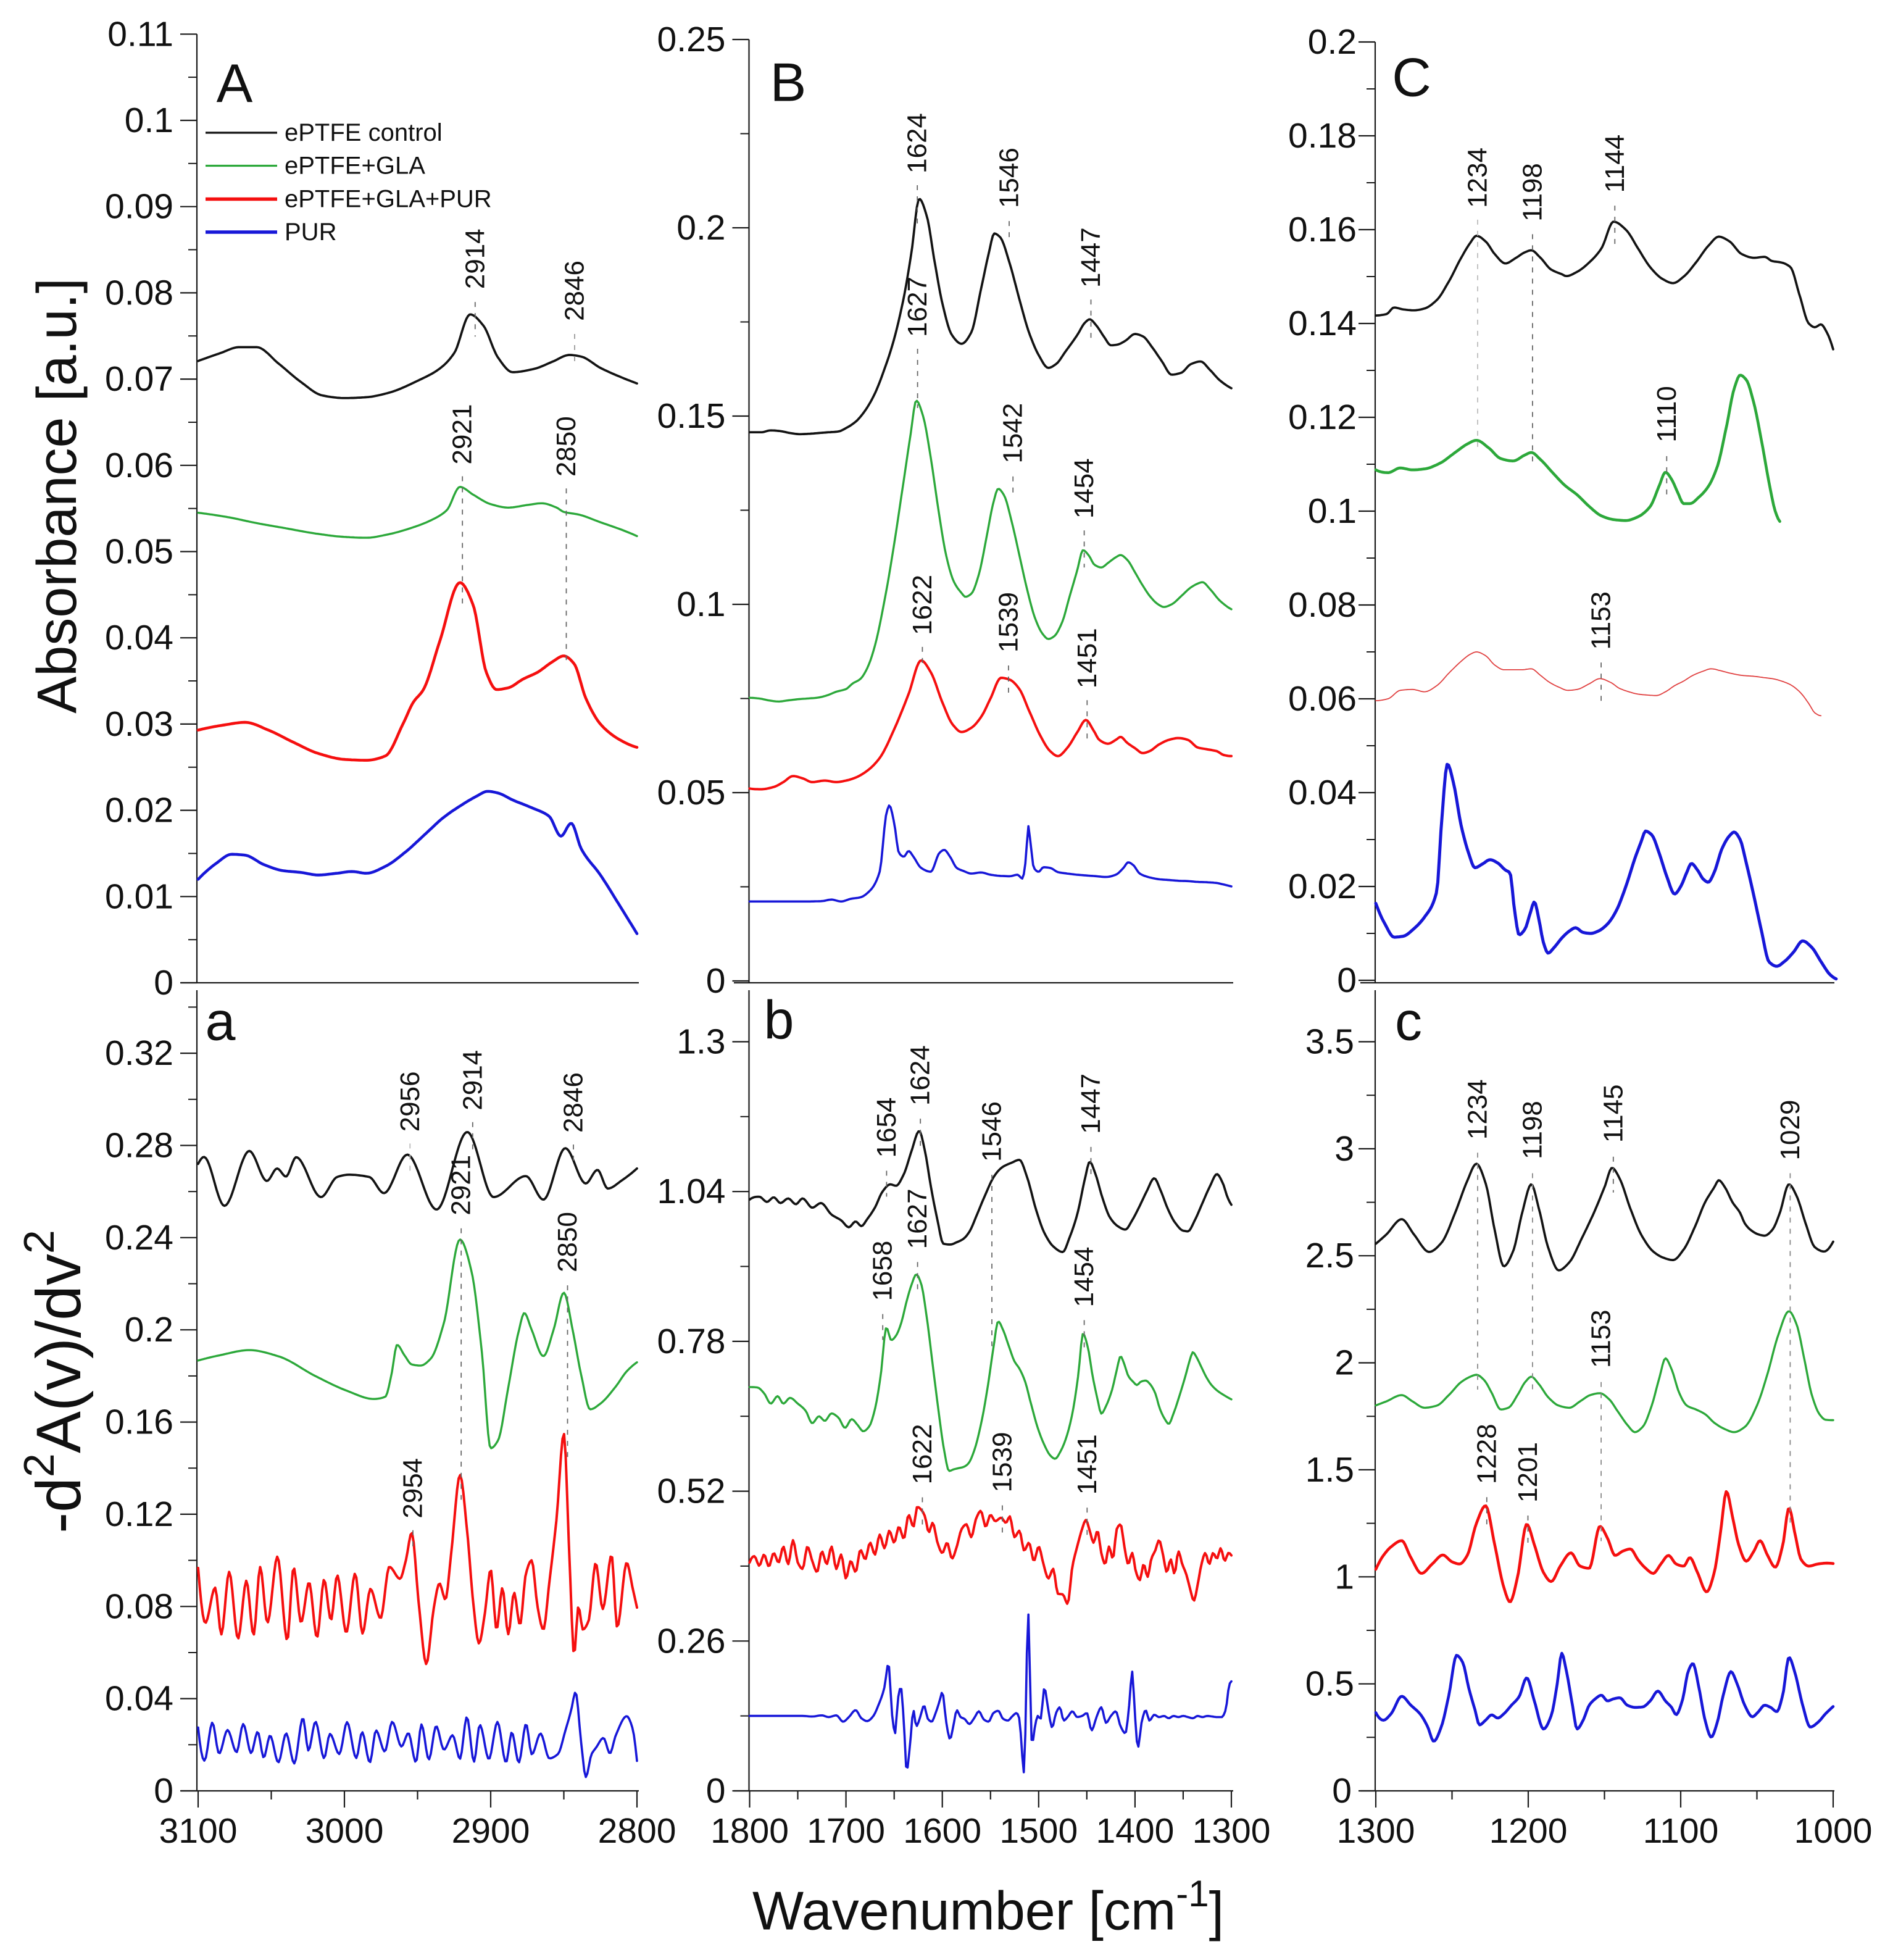  What do you see at coordinates (491, 1831) in the screenshot?
I see `svg-text: 2900` at bounding box center [491, 1831].